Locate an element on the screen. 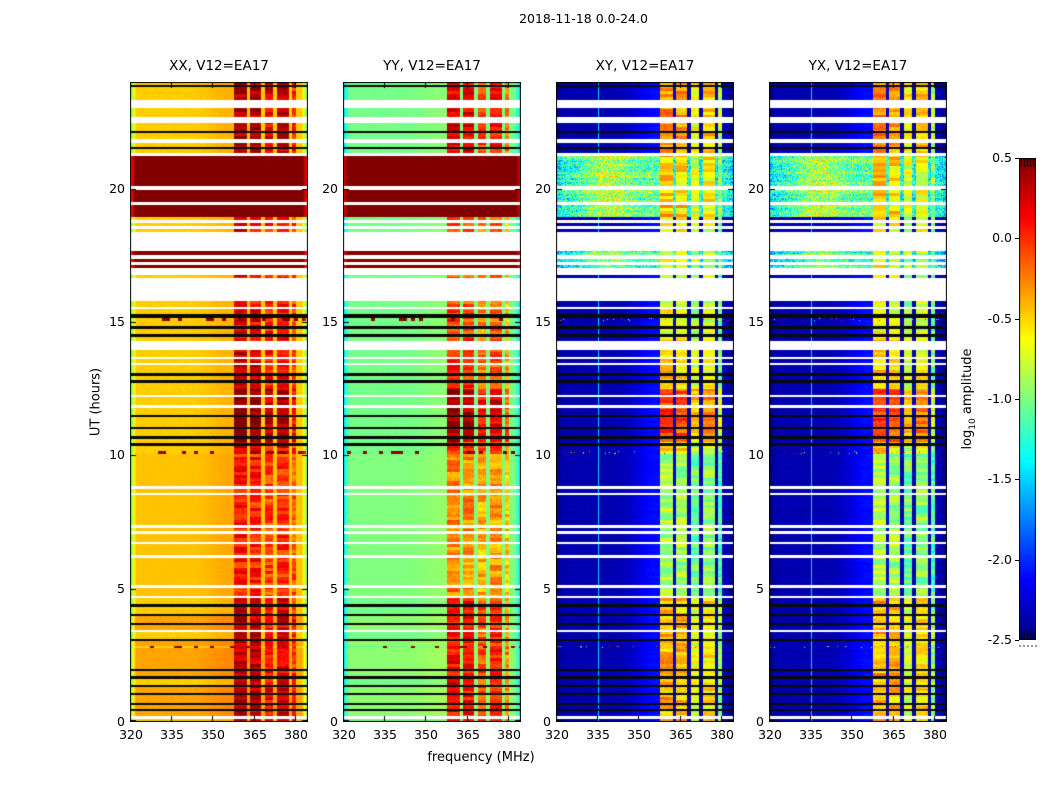  colorbar-extend-hatch is located at coordinates (1028, 646).